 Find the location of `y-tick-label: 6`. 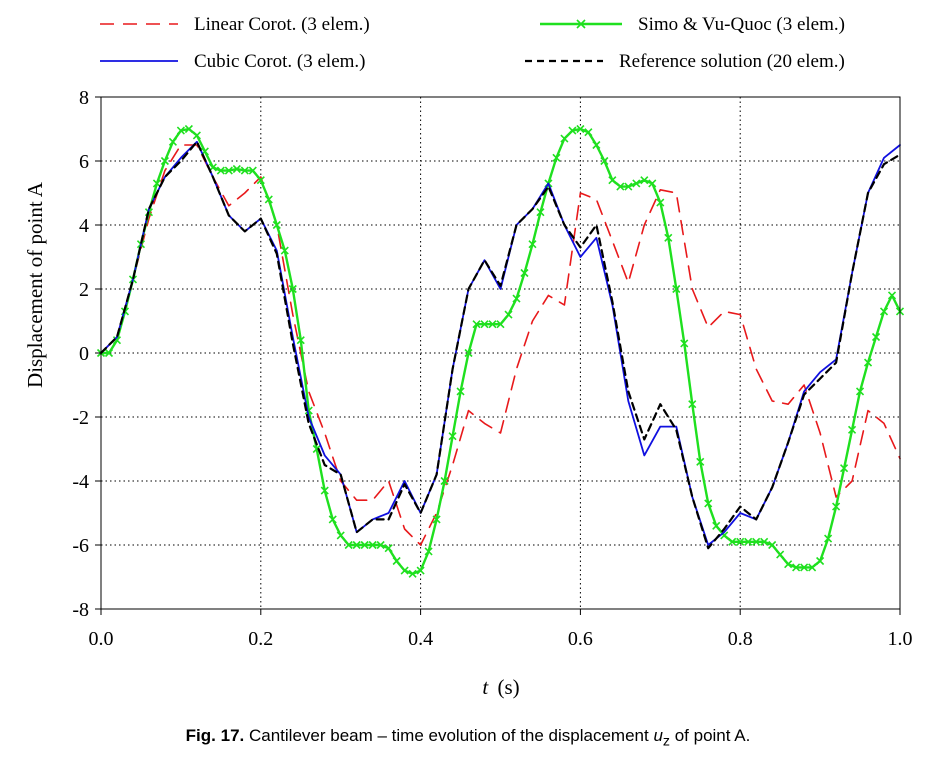

y-tick-label: 6 is located at coordinates (84, 162).